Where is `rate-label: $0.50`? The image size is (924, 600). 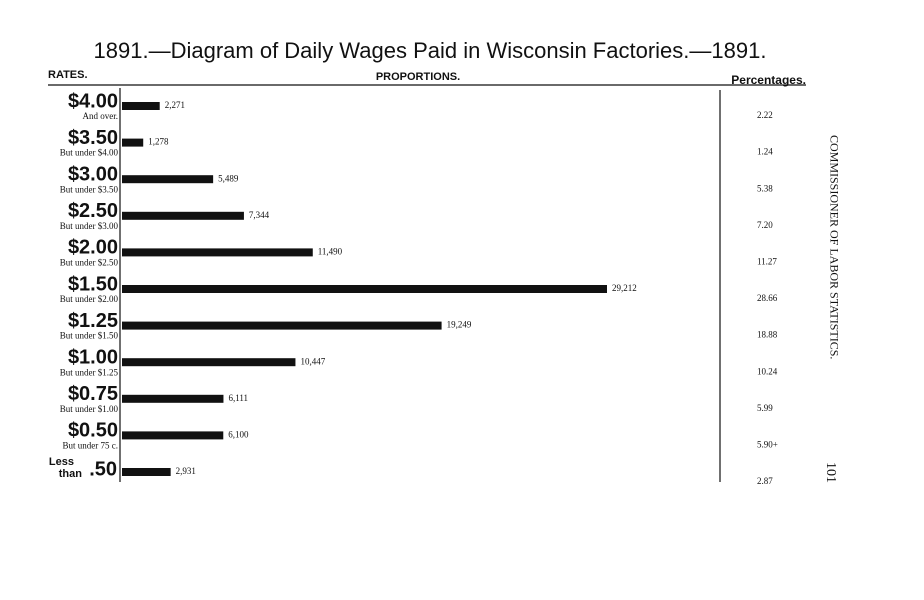
rate-label: $0.50 is located at coordinates (93, 431).